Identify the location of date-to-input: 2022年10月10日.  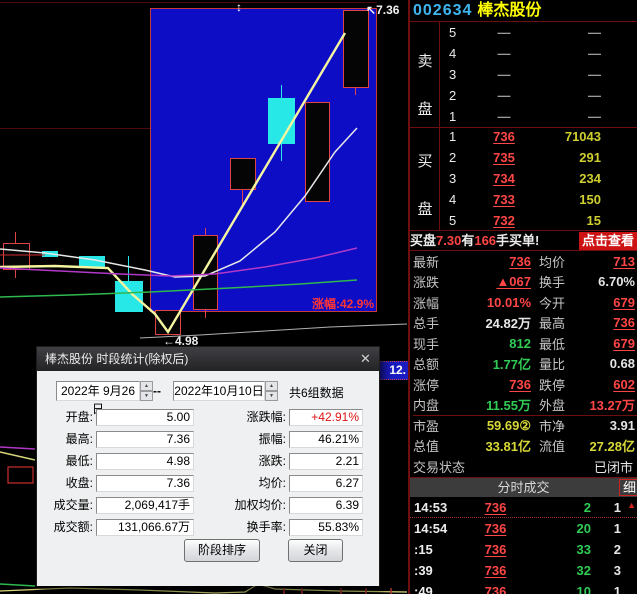
(219, 391).